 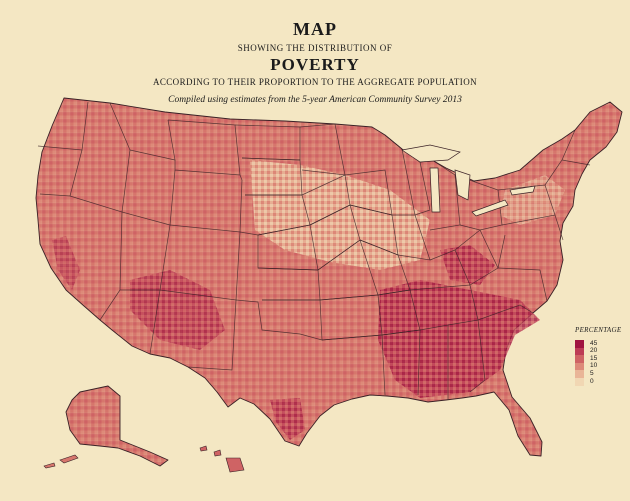 I want to click on legend-label: 45, so click(x=594, y=343).